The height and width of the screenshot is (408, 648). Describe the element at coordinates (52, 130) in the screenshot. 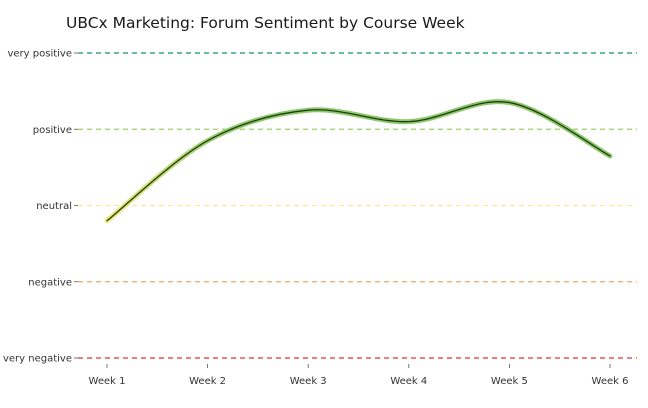

I see `y-tick-label: positive` at that location.